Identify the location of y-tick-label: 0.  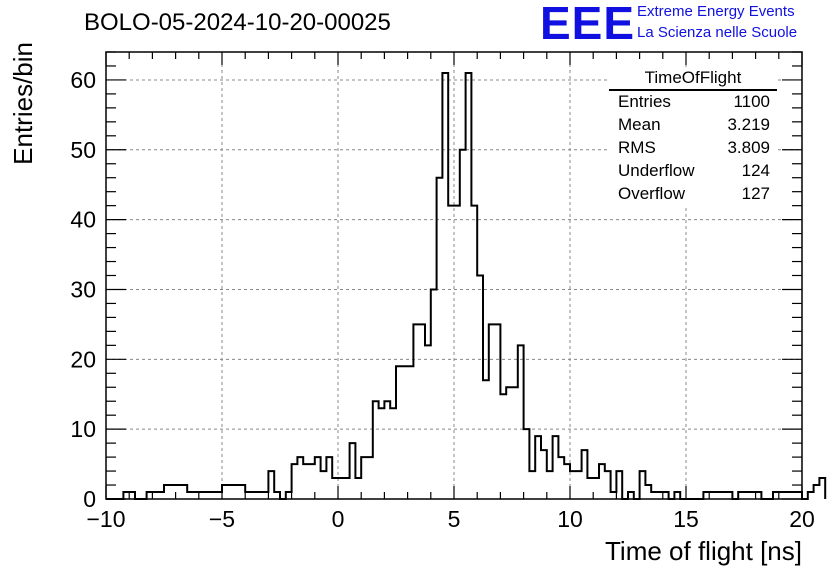
(89, 499).